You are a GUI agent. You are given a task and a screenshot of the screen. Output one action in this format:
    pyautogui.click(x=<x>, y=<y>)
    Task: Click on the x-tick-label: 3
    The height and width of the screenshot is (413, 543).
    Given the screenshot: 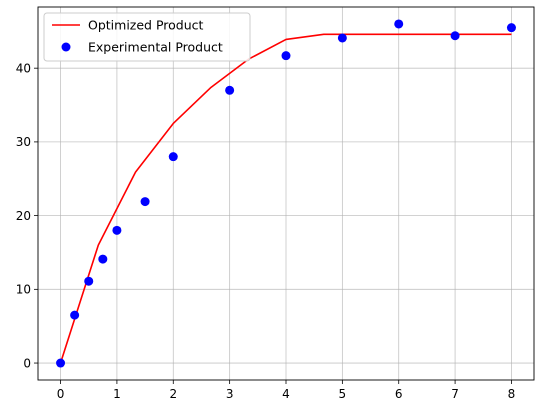 What is the action you would take?
    pyautogui.click(x=230, y=394)
    